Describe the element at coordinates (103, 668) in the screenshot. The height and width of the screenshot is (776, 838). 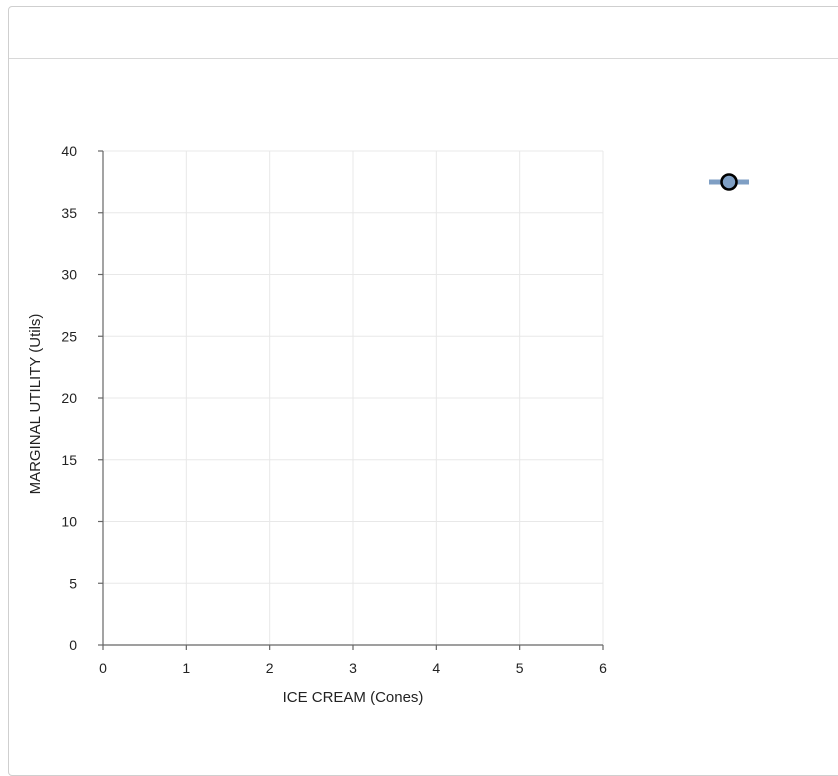
I see `x-tick-label: 0` at that location.